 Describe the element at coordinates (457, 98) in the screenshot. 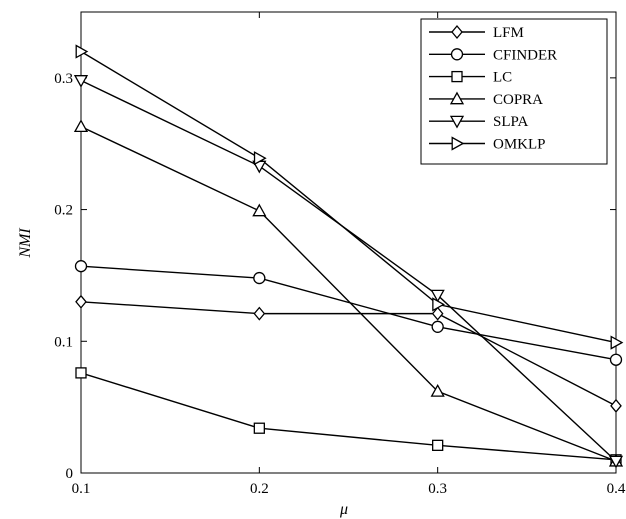

I see `legend-marker-copra` at that location.